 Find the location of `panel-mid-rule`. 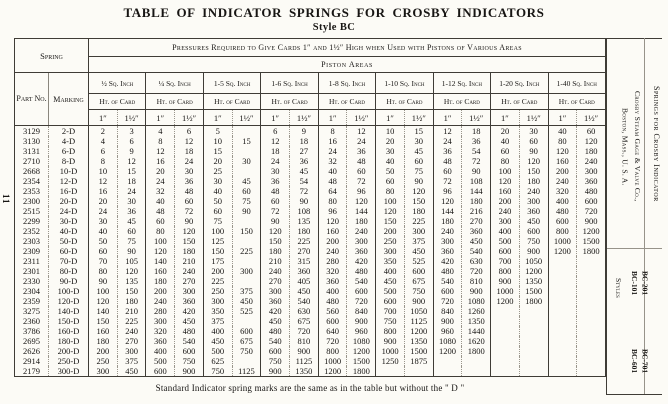

panel-mid-rule is located at coordinates (634, 248).